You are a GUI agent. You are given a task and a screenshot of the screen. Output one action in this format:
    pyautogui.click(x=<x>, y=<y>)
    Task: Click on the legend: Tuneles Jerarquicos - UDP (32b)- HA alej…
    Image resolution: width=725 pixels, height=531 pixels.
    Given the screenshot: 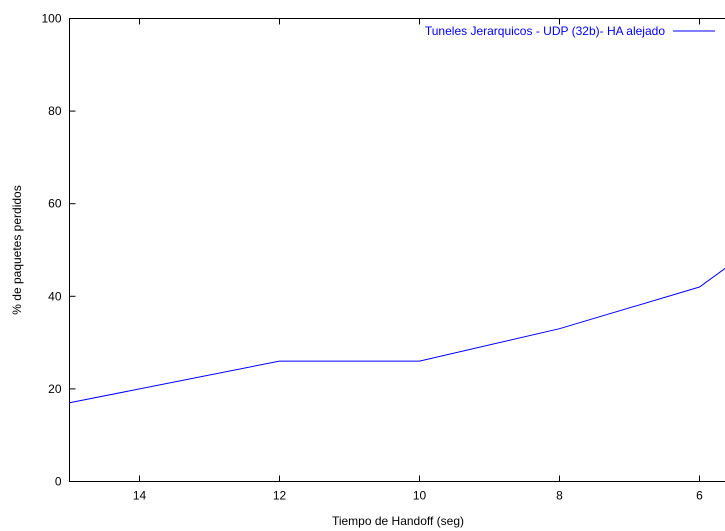 What is the action you would take?
    pyautogui.click(x=570, y=31)
    